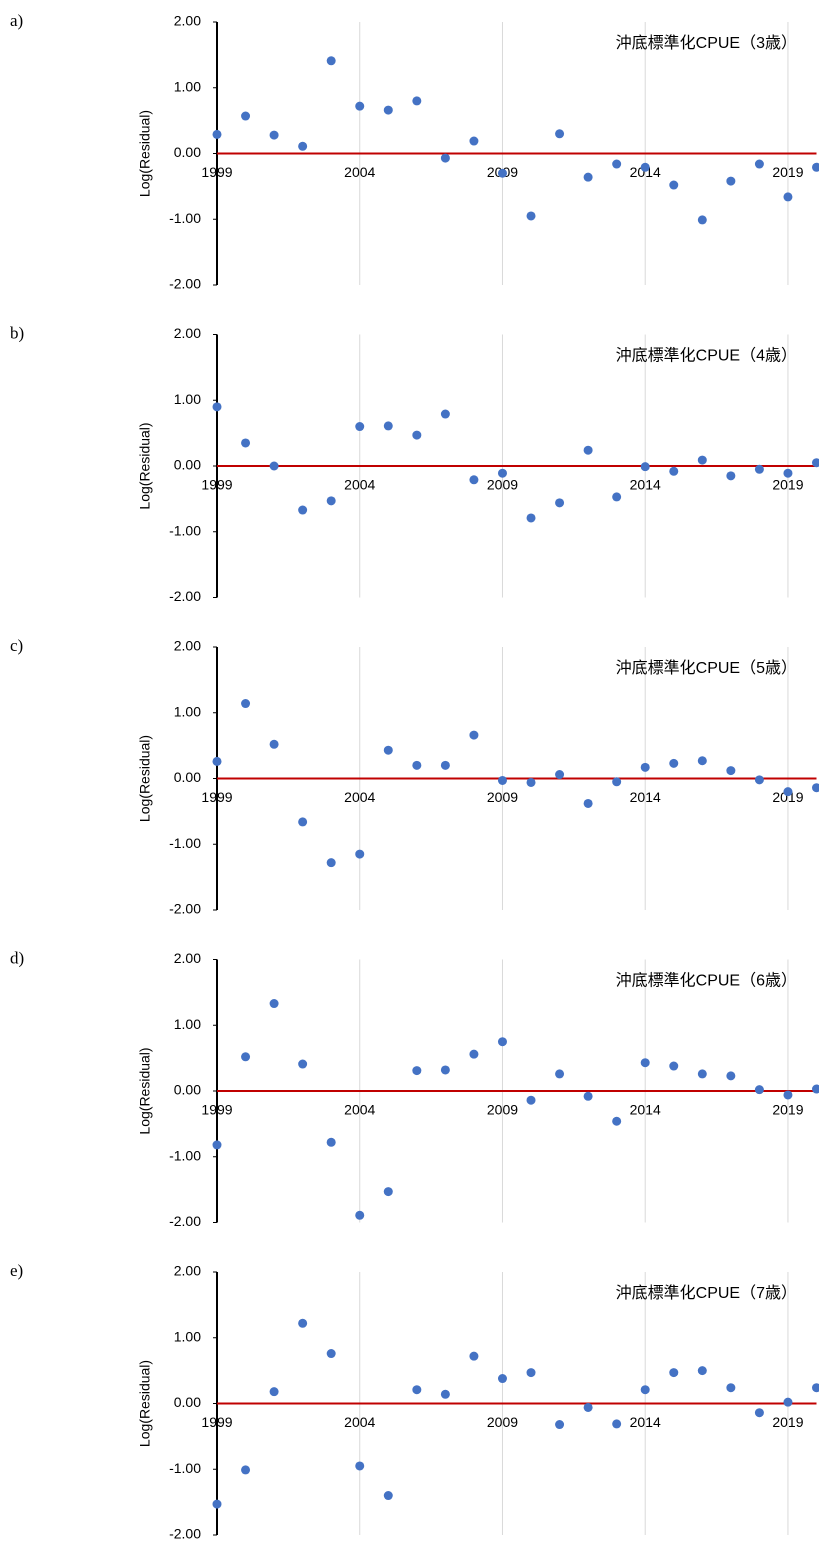  Describe the element at coordinates (17, 957) in the screenshot. I see `panel-label: d)` at that location.